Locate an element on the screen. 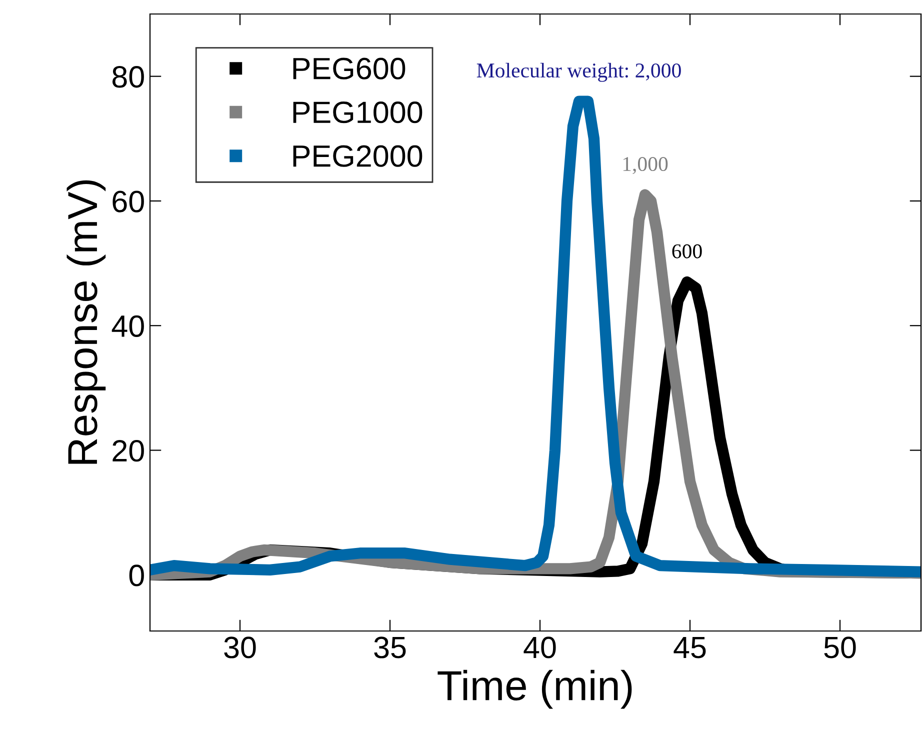 The width and height of the screenshot is (922, 733). y-tick-label: 60 is located at coordinates (128, 201).